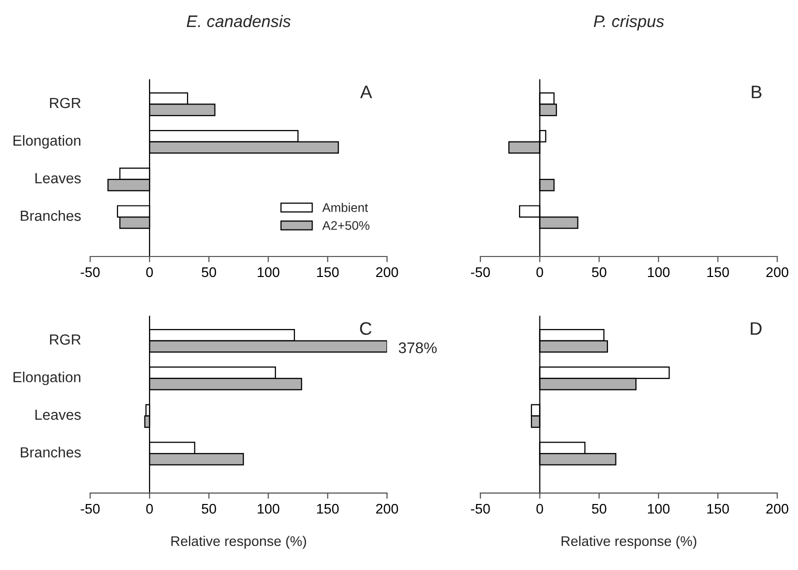 Image resolution: width=798 pixels, height=570 pixels. What do you see at coordinates (346, 225) in the screenshot?
I see `legend-label: A2+50%` at bounding box center [346, 225].